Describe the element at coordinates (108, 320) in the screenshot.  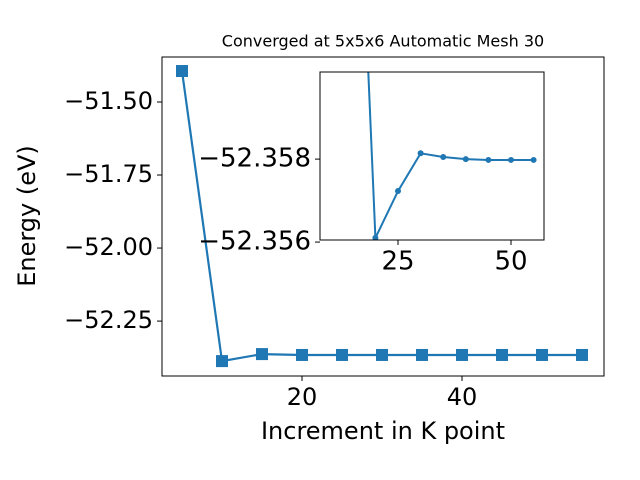
I see `y-tick-label: −52.25` at that location.